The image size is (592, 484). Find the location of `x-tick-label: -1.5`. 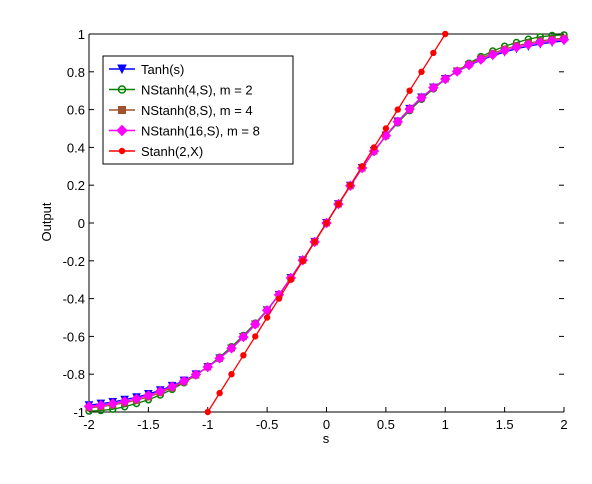

x-tick-label: -1.5 is located at coordinates (148, 424).